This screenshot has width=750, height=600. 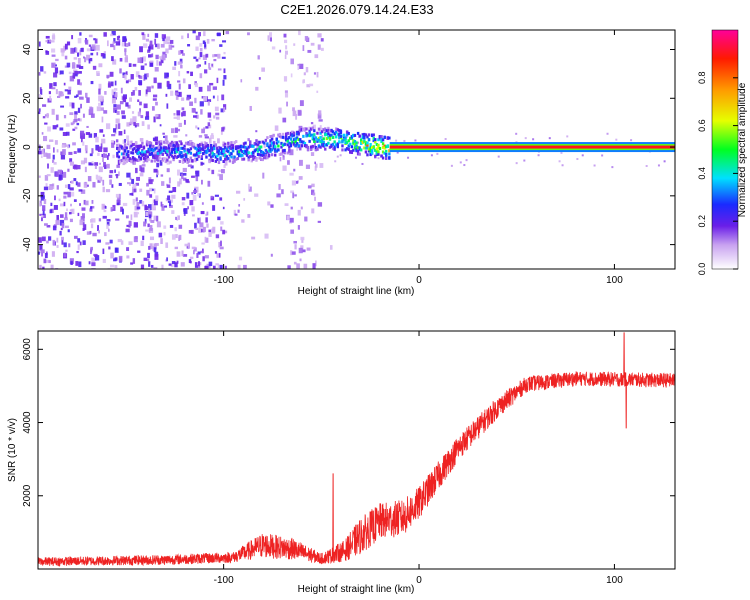 What do you see at coordinates (224, 580) in the screenshot?
I see `x-tick-label: -100` at bounding box center [224, 580].